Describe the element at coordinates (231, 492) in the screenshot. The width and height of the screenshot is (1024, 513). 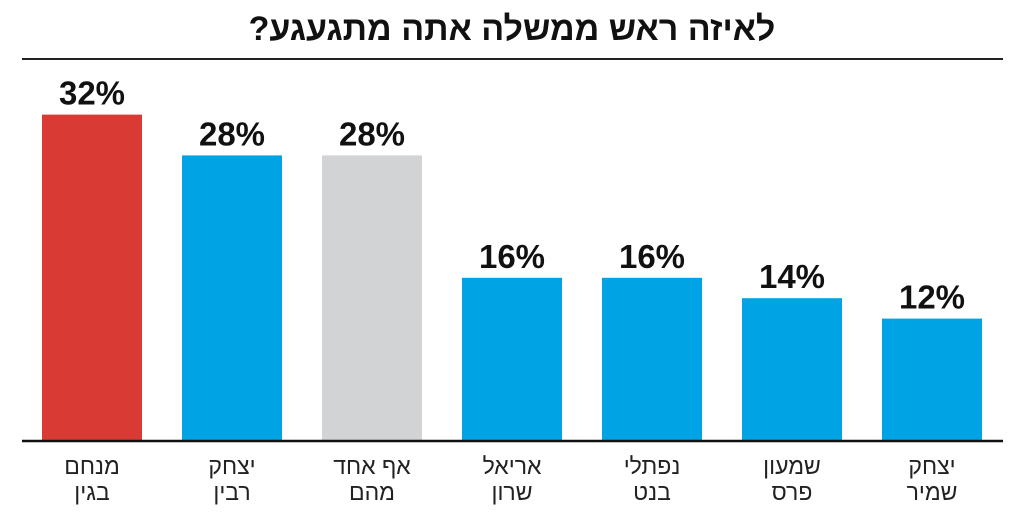
I see `category-label-2-line-2: רבין` at that location.